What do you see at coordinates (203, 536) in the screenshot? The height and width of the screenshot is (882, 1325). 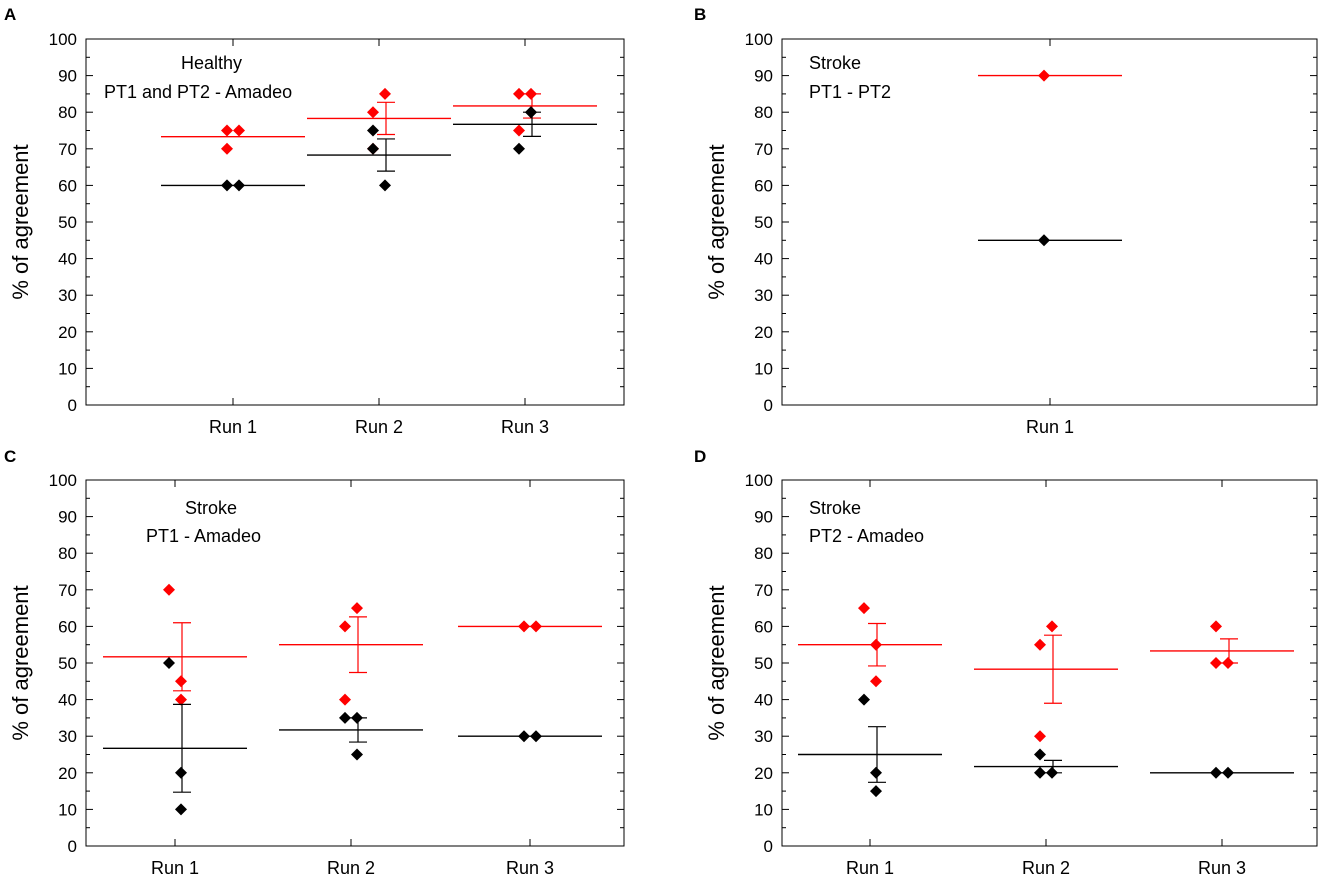 I see `annotation-text: PT1 - Amadeo` at bounding box center [203, 536].